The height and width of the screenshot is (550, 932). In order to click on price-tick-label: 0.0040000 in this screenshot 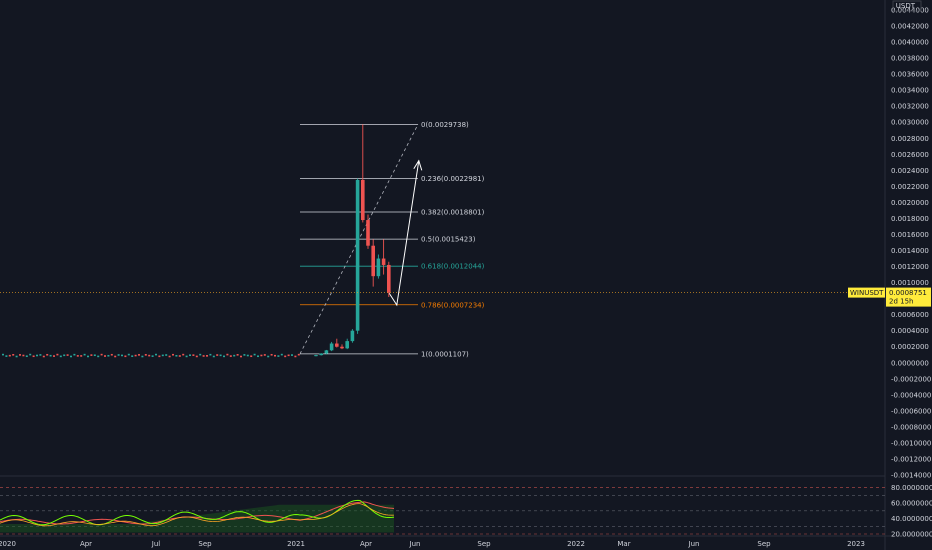, I will do `click(910, 43)`.